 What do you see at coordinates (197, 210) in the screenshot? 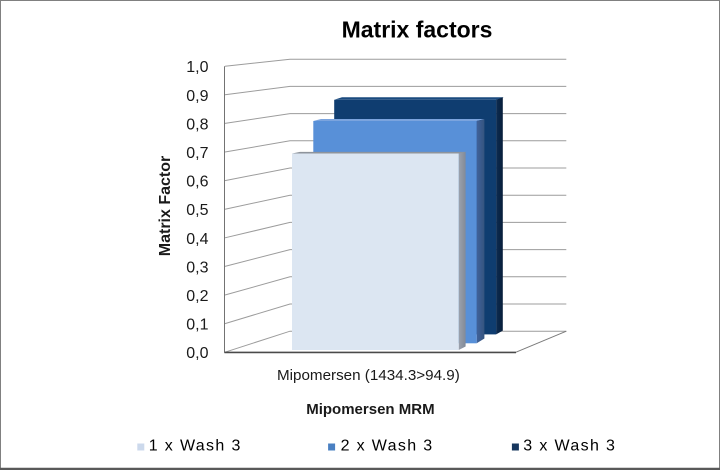
I see `svg-text: 0,5` at bounding box center [197, 210].